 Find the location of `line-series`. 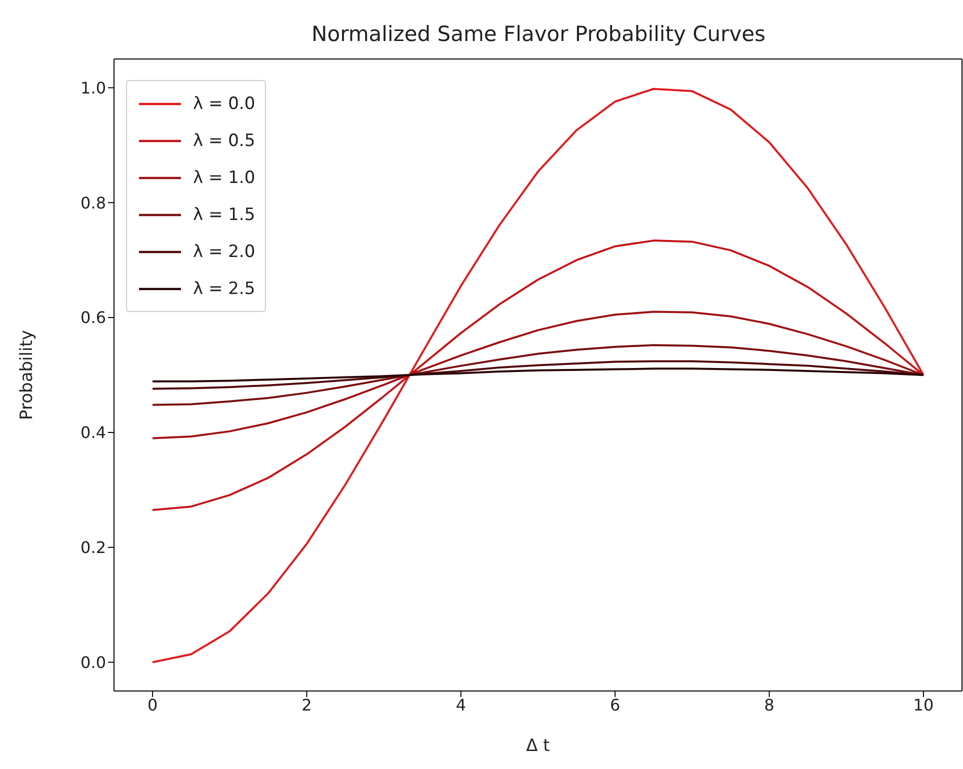

line-series is located at coordinates (538, 375).